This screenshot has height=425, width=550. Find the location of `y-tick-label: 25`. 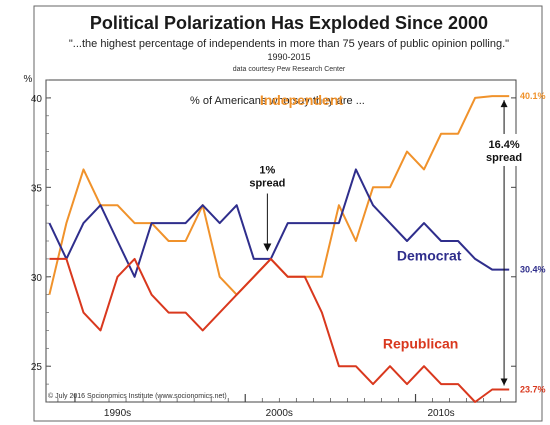

y-tick-label: 25 is located at coordinates (37, 367).